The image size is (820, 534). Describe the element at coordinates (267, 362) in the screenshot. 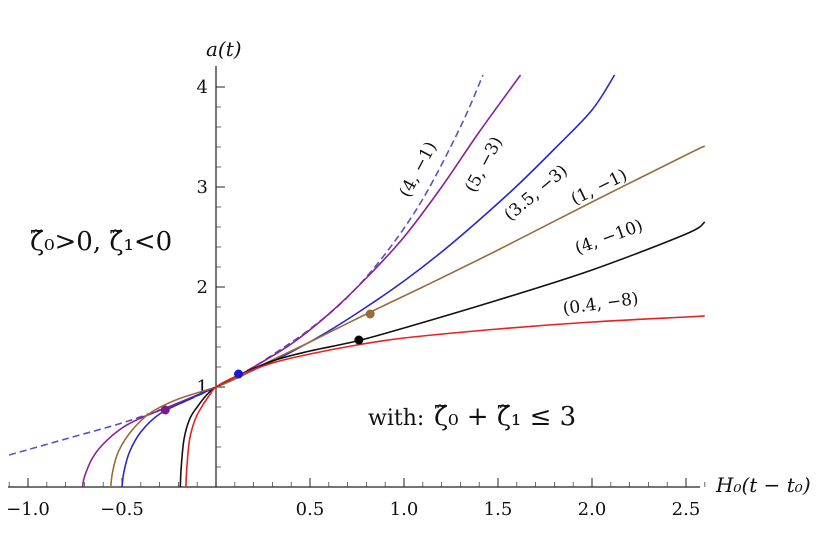

I see `markers` at that location.